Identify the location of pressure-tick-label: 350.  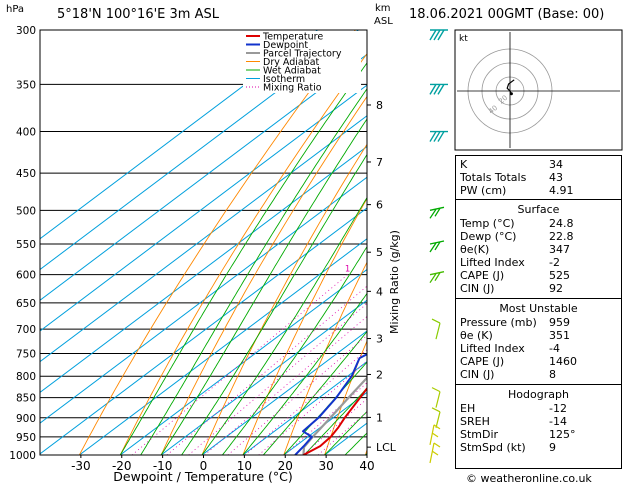
(26, 85).